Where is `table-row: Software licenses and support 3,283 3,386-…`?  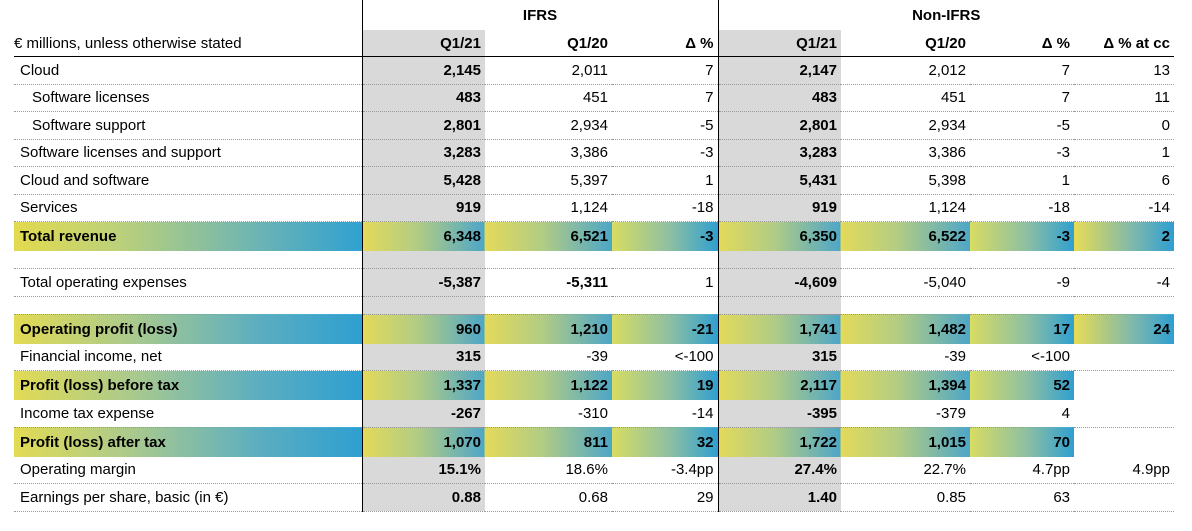 table-row: Software licenses and support 3,283 3,386-… is located at coordinates (594, 153).